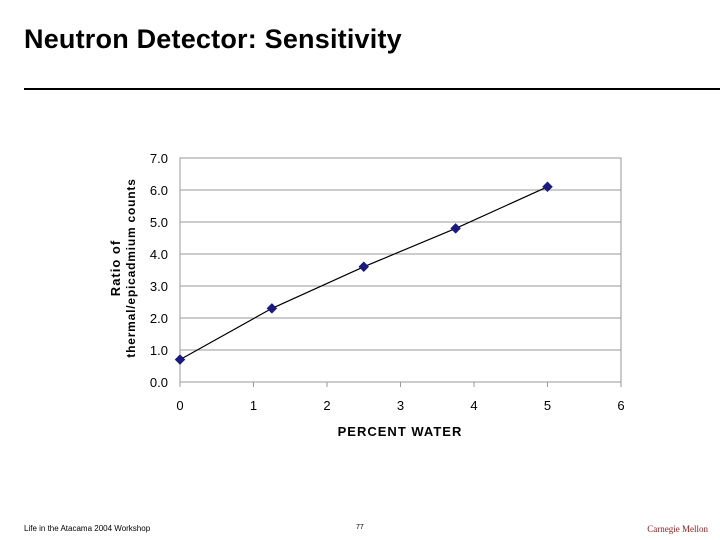  I want to click on footer-institution: Carnegie Mellon, so click(677, 529).